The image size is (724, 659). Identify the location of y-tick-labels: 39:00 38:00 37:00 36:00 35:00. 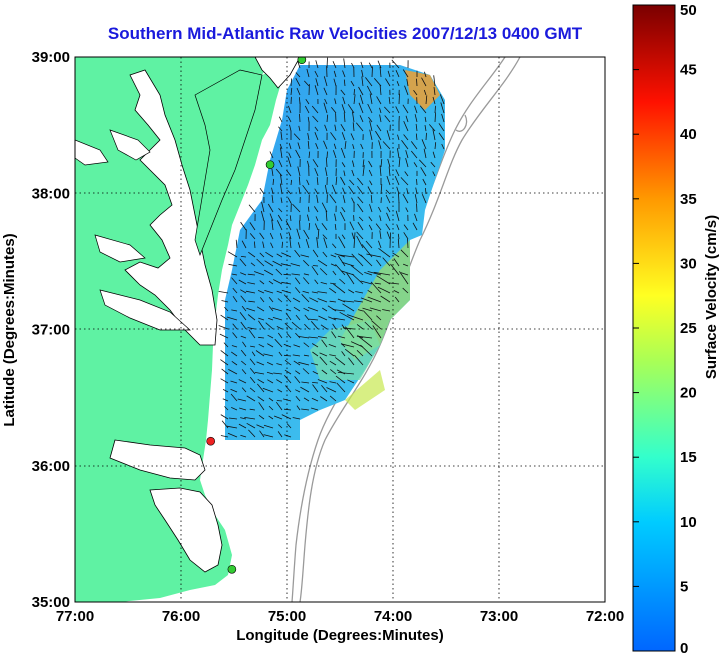
(51, 330).